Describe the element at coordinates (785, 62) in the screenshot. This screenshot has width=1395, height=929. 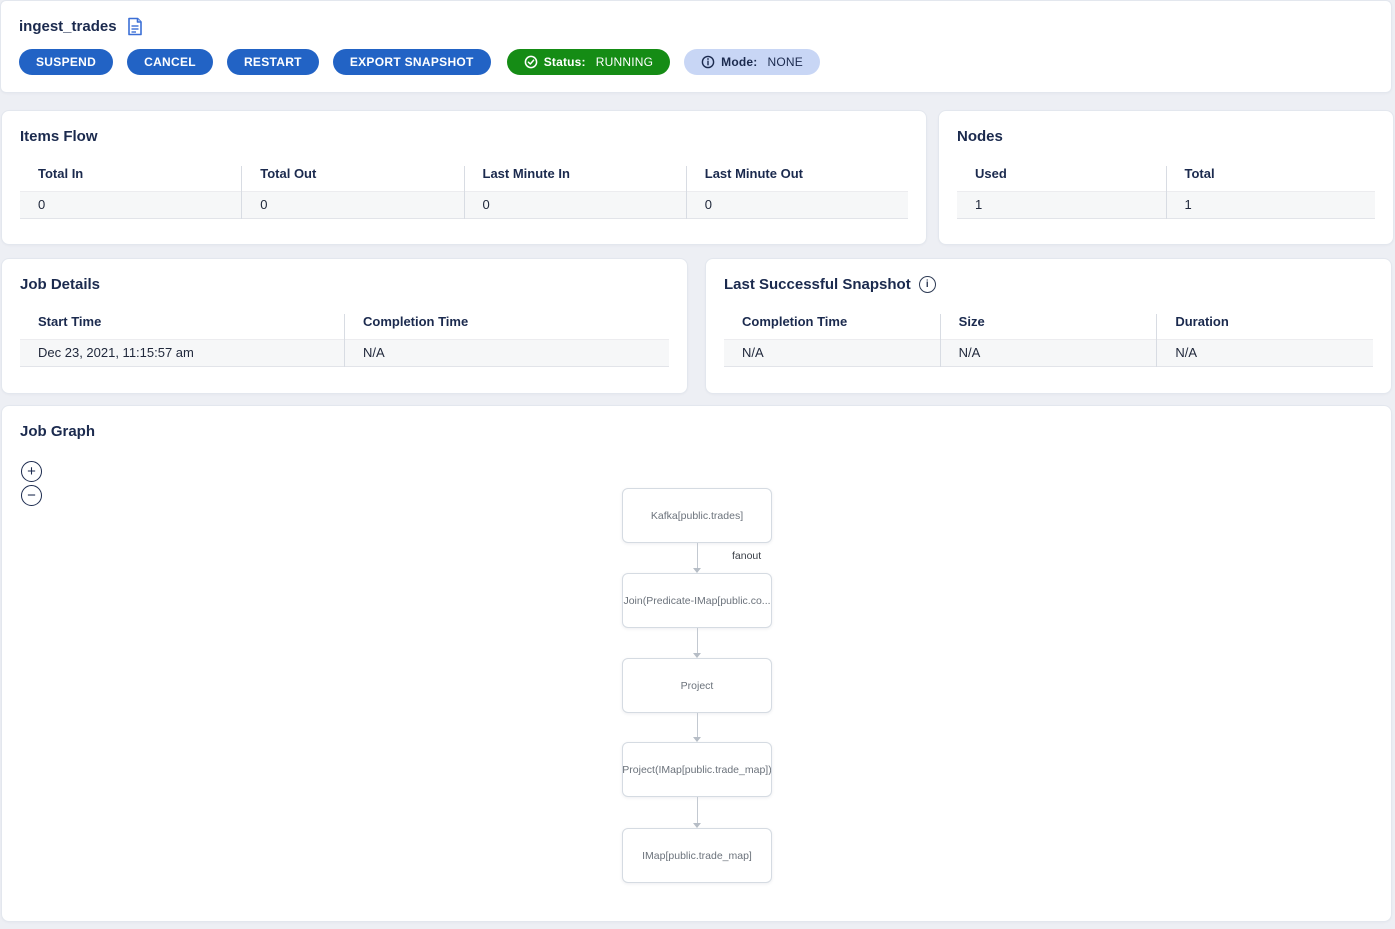
I see `mode-badge-value: NONE` at that location.